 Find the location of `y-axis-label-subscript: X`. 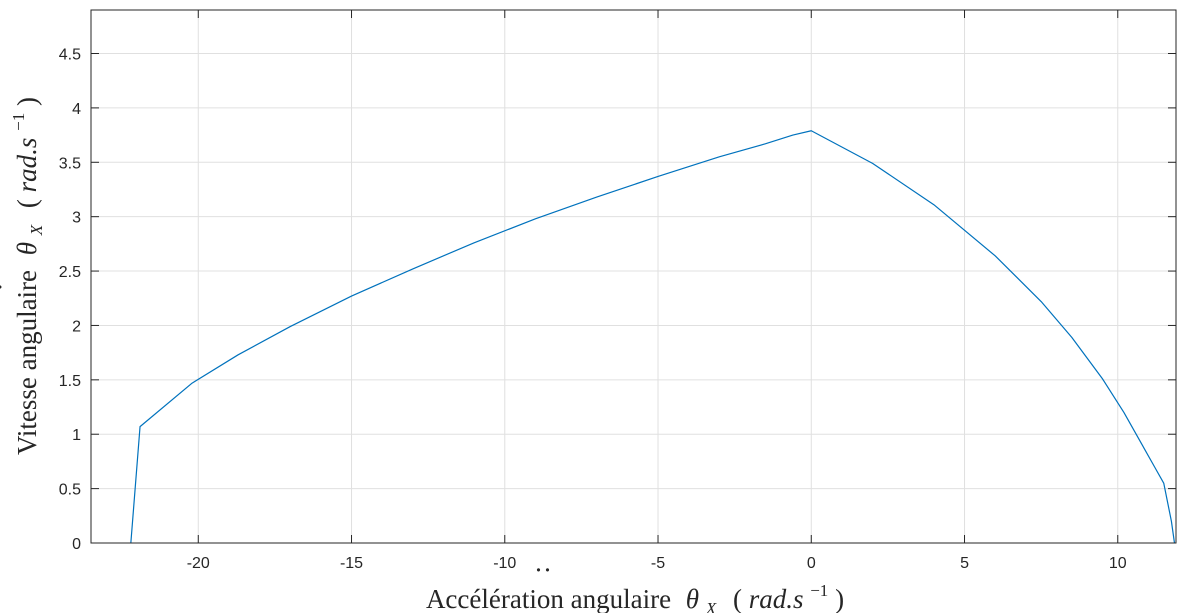

y-axis-label-subscript: X is located at coordinates (36, 230).